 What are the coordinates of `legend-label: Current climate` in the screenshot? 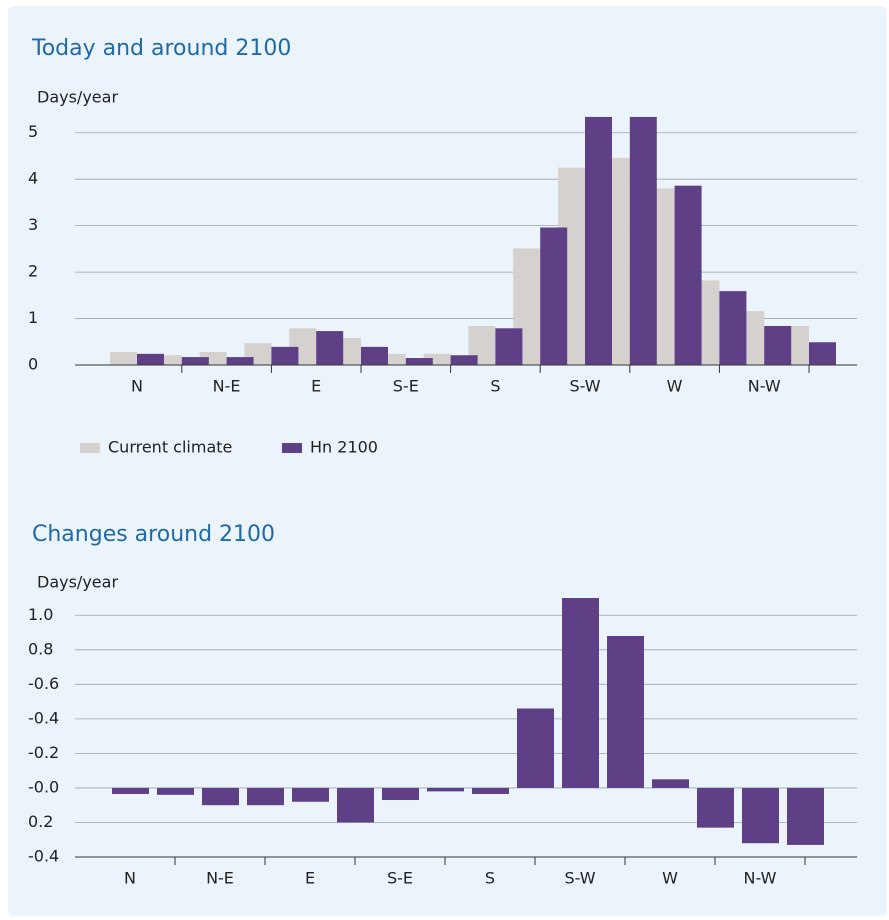 It's located at (170, 447).